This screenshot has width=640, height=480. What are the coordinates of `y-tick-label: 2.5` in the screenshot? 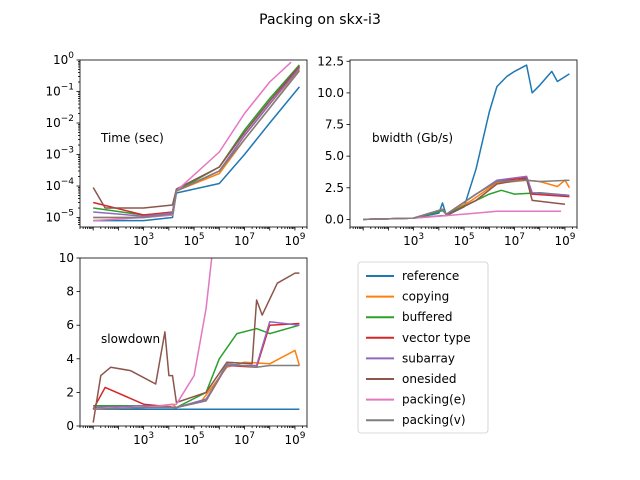 It's located at (334, 188).